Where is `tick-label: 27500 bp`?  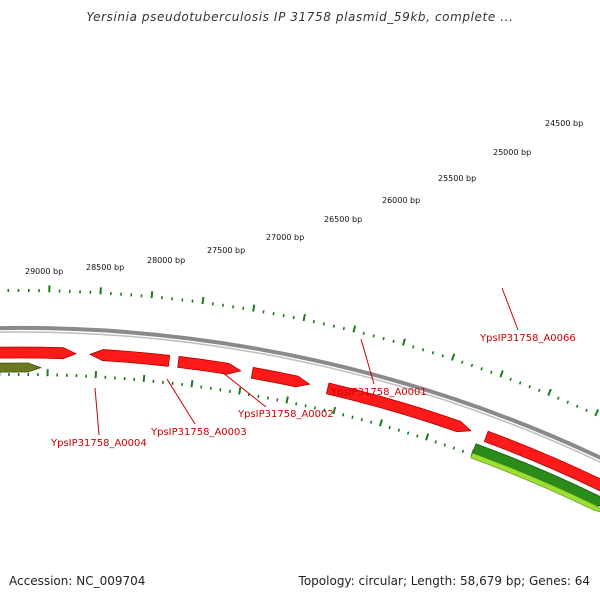
tick-label: 27500 bp is located at coordinates (226, 250).